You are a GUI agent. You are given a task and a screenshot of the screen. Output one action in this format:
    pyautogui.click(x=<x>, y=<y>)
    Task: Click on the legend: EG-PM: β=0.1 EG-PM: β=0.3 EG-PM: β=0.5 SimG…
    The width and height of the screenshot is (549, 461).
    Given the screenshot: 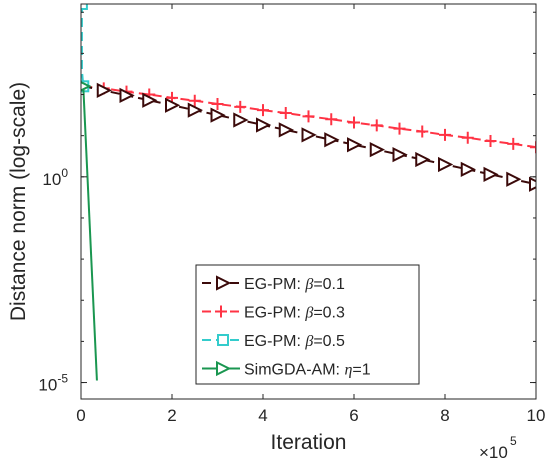 What is the action you would take?
    pyautogui.click(x=307, y=324)
    